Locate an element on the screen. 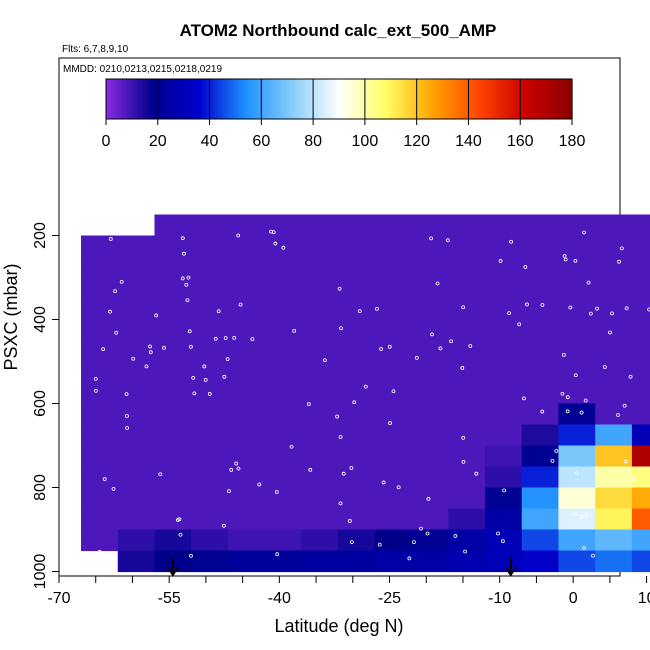 The width and height of the screenshot is (650, 650). colorbar-tick-label: 120 is located at coordinates (416, 141).